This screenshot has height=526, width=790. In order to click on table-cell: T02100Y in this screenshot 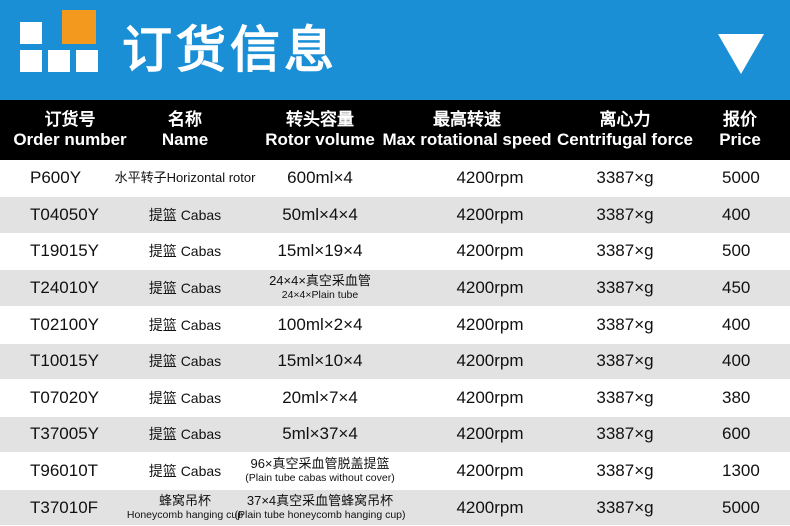, I will do `click(80, 325)`.